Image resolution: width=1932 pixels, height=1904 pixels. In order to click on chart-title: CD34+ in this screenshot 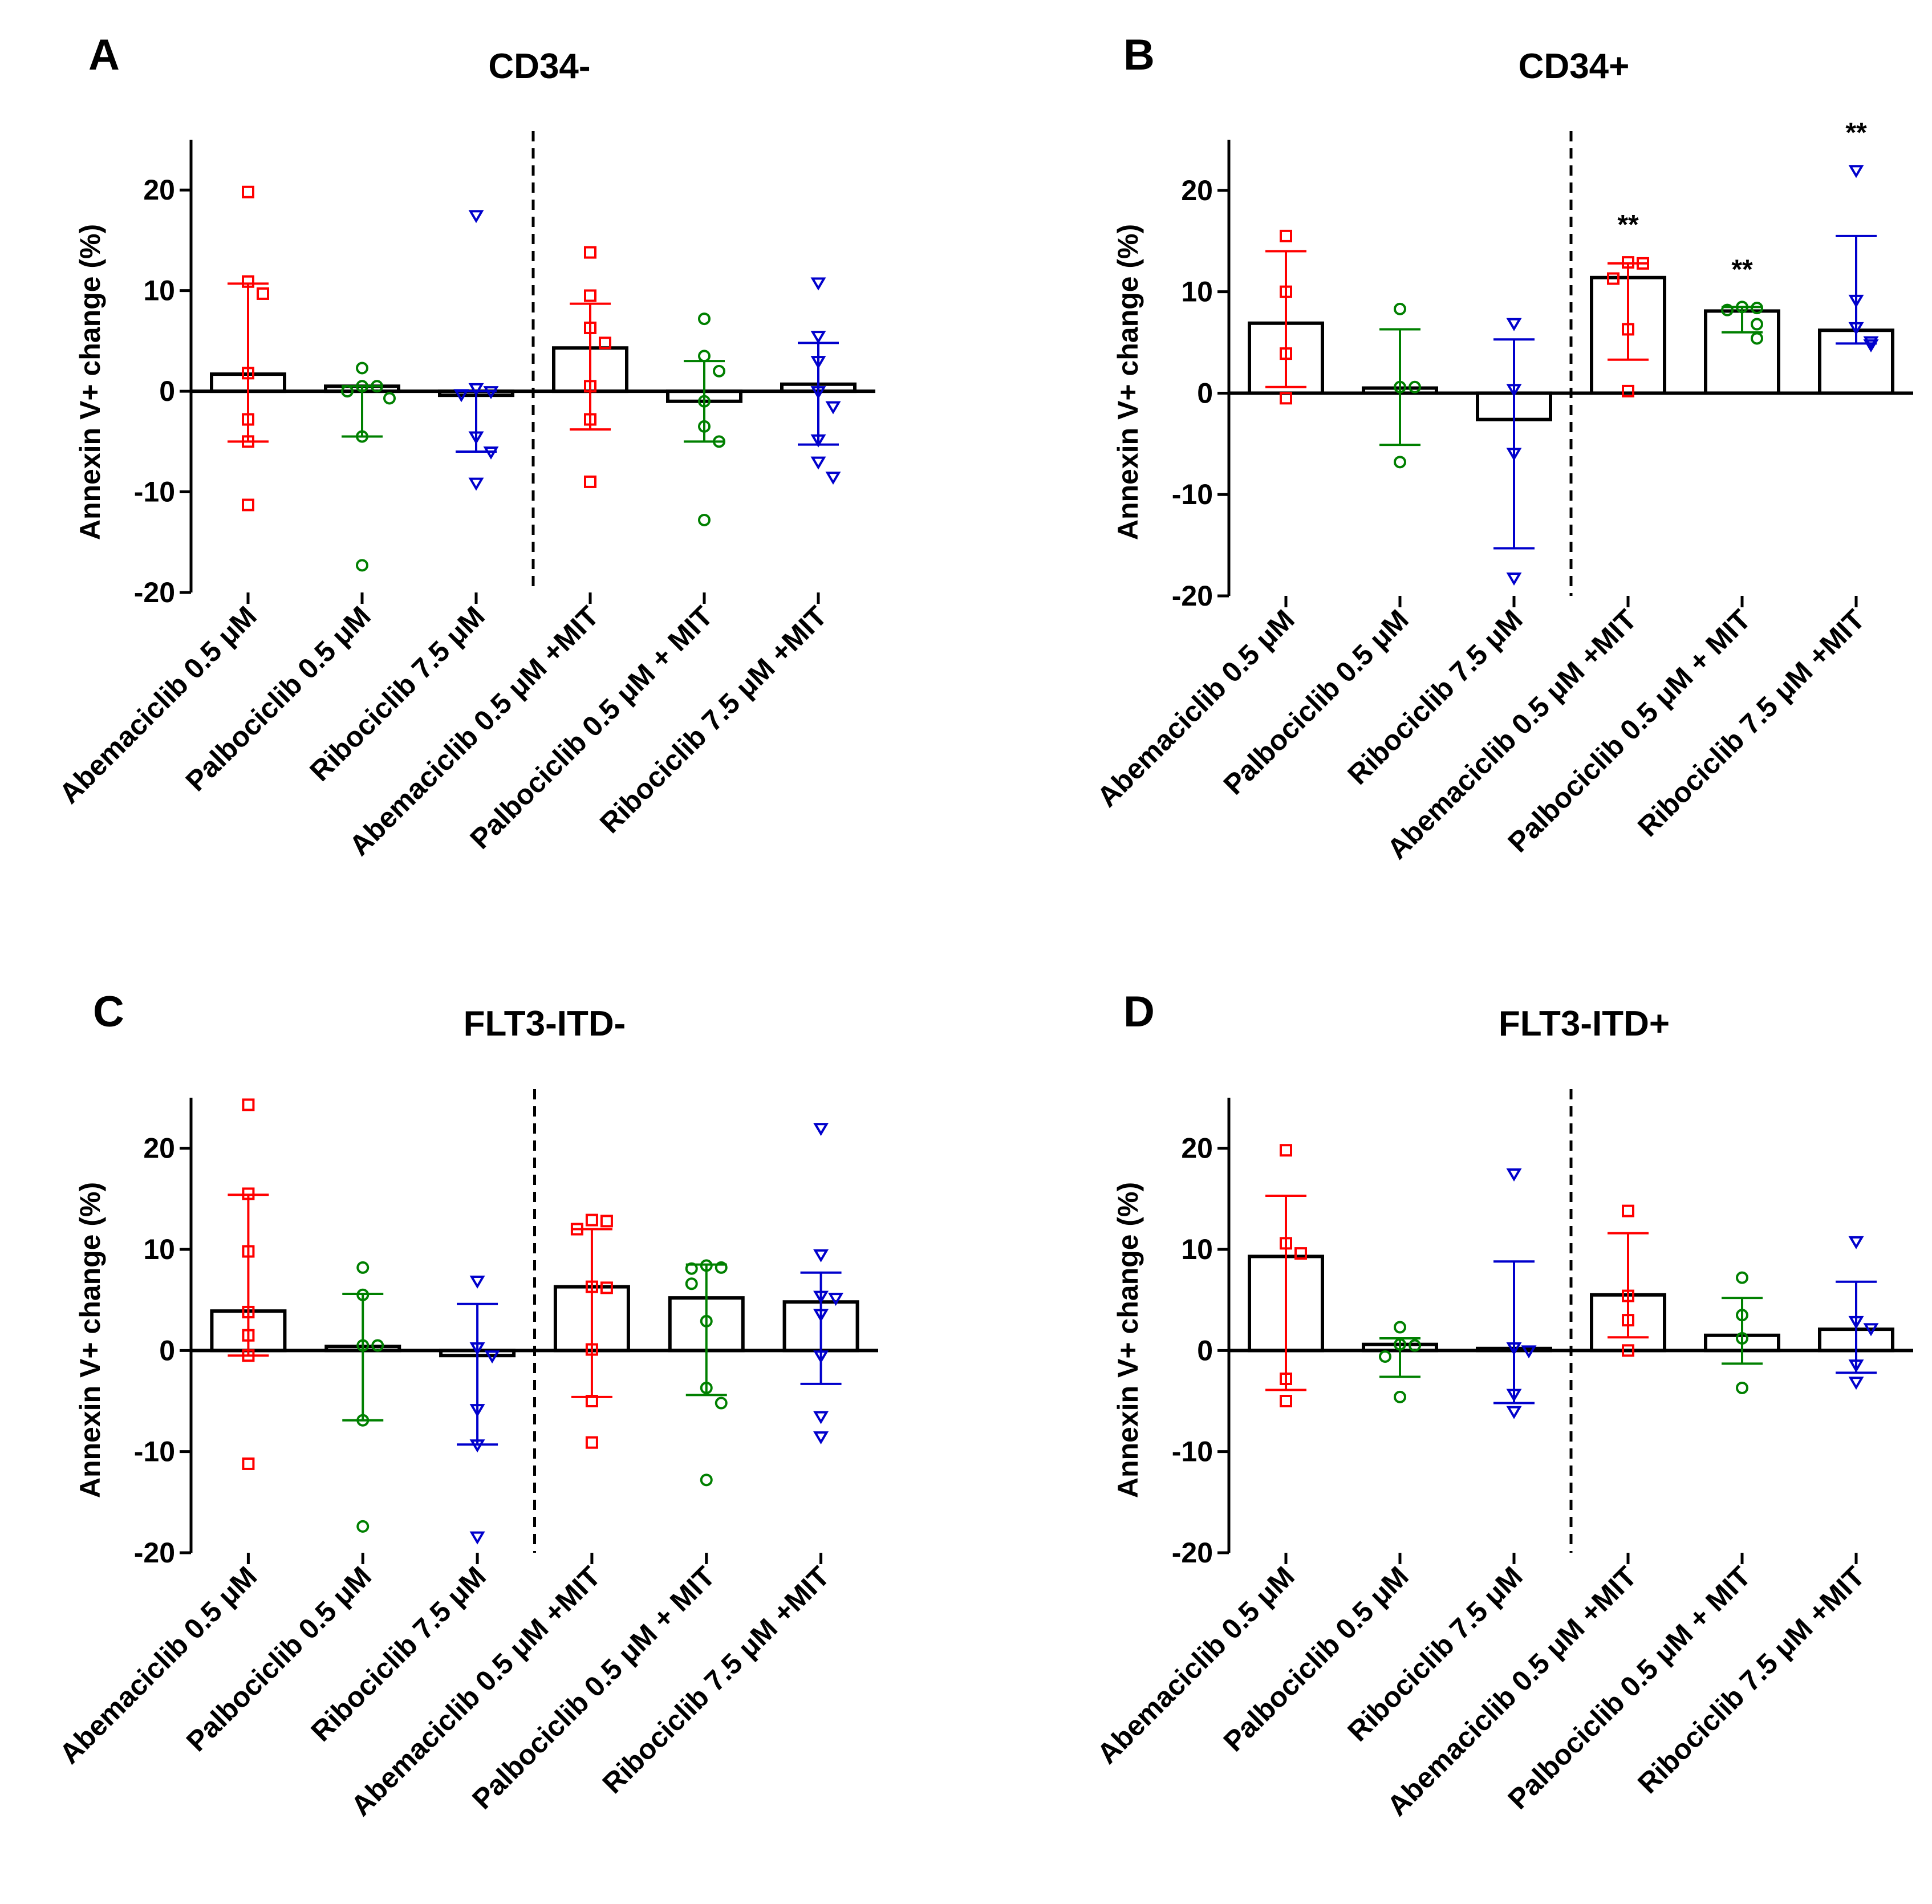, I will do `click(1574, 66)`.